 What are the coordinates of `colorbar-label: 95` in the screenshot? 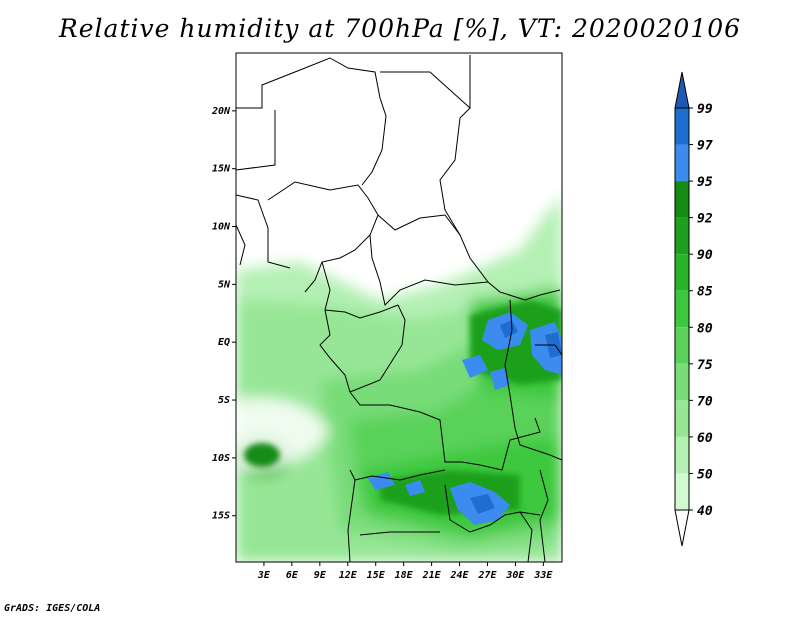 It's located at (705, 182).